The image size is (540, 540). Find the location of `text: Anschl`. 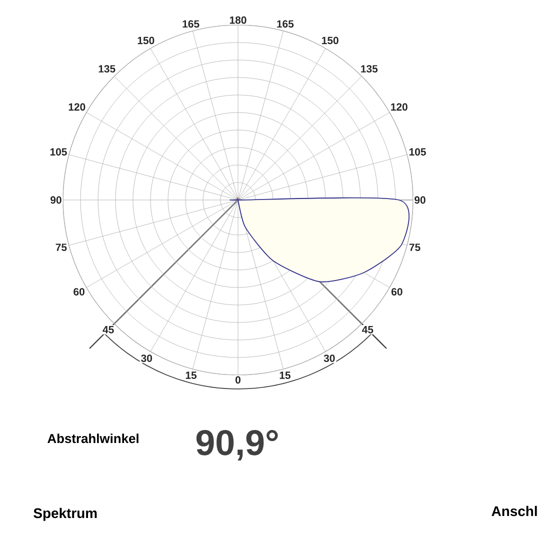

text: Anschl is located at coordinates (514, 511).